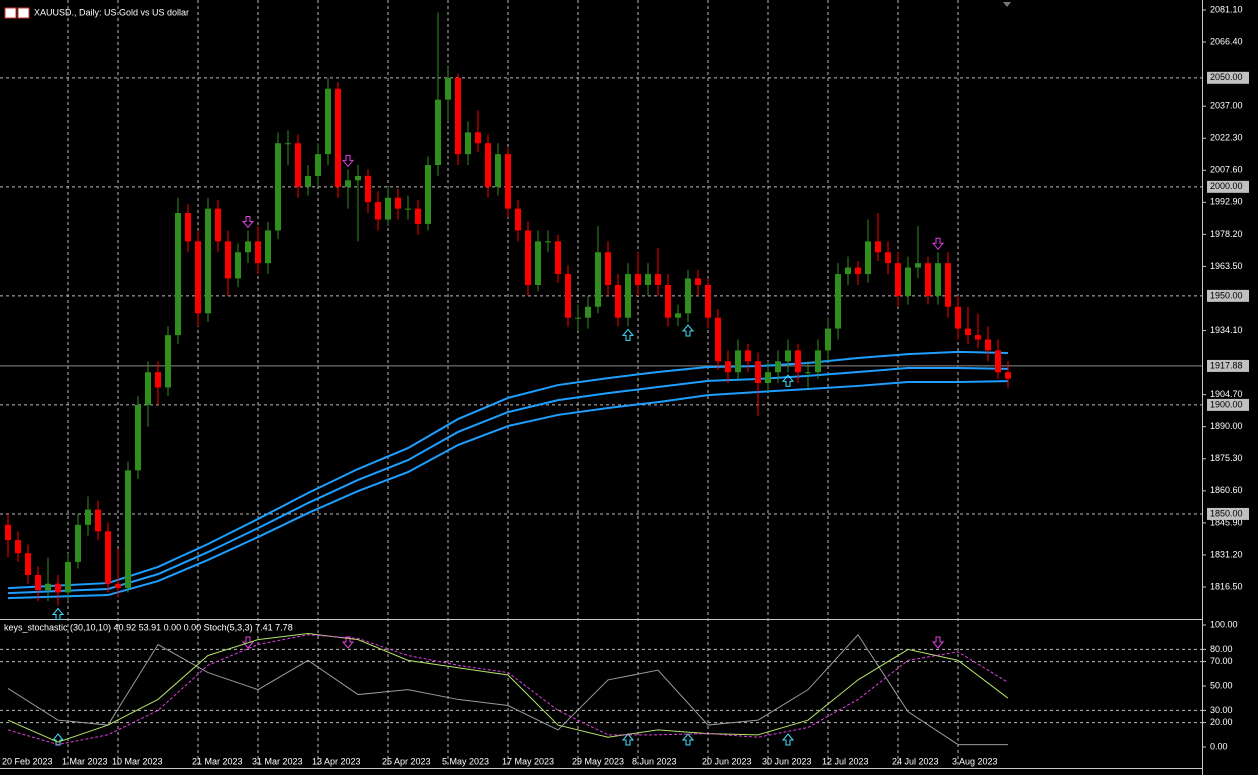  I want to click on indicator-line, so click(508, 690).